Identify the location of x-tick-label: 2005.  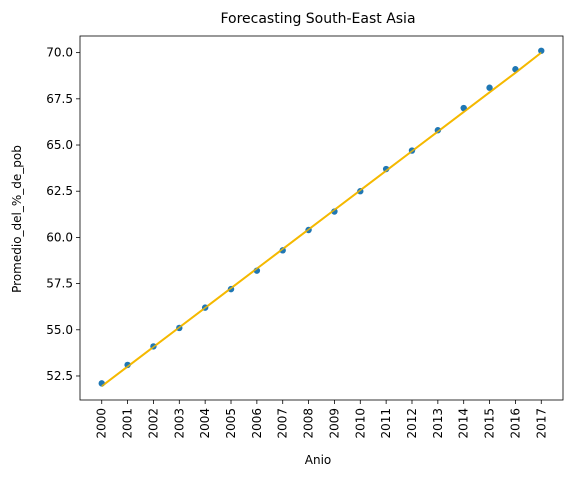
(231, 423).